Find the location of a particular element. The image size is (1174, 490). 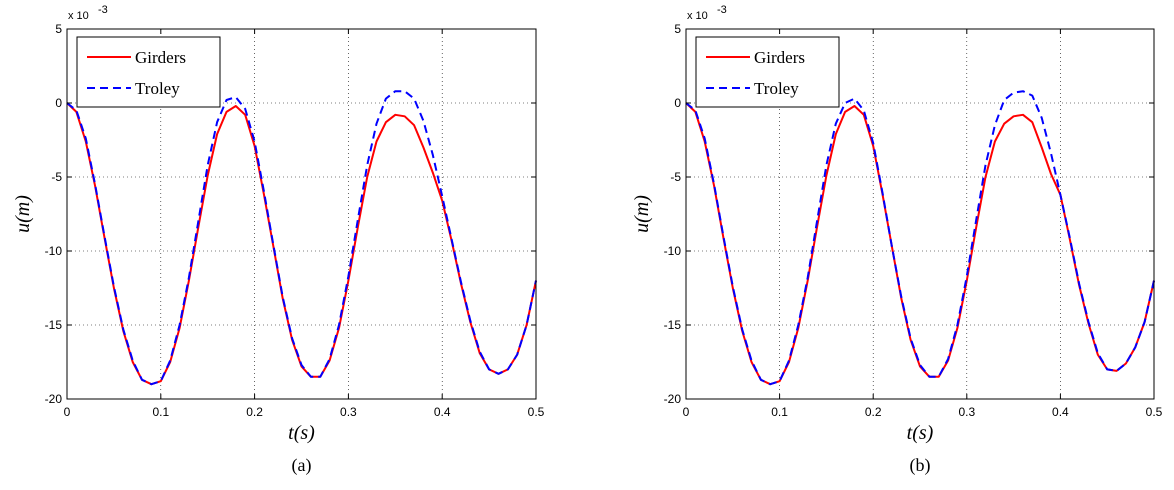

panel-caption: (b) is located at coordinates (920, 465).